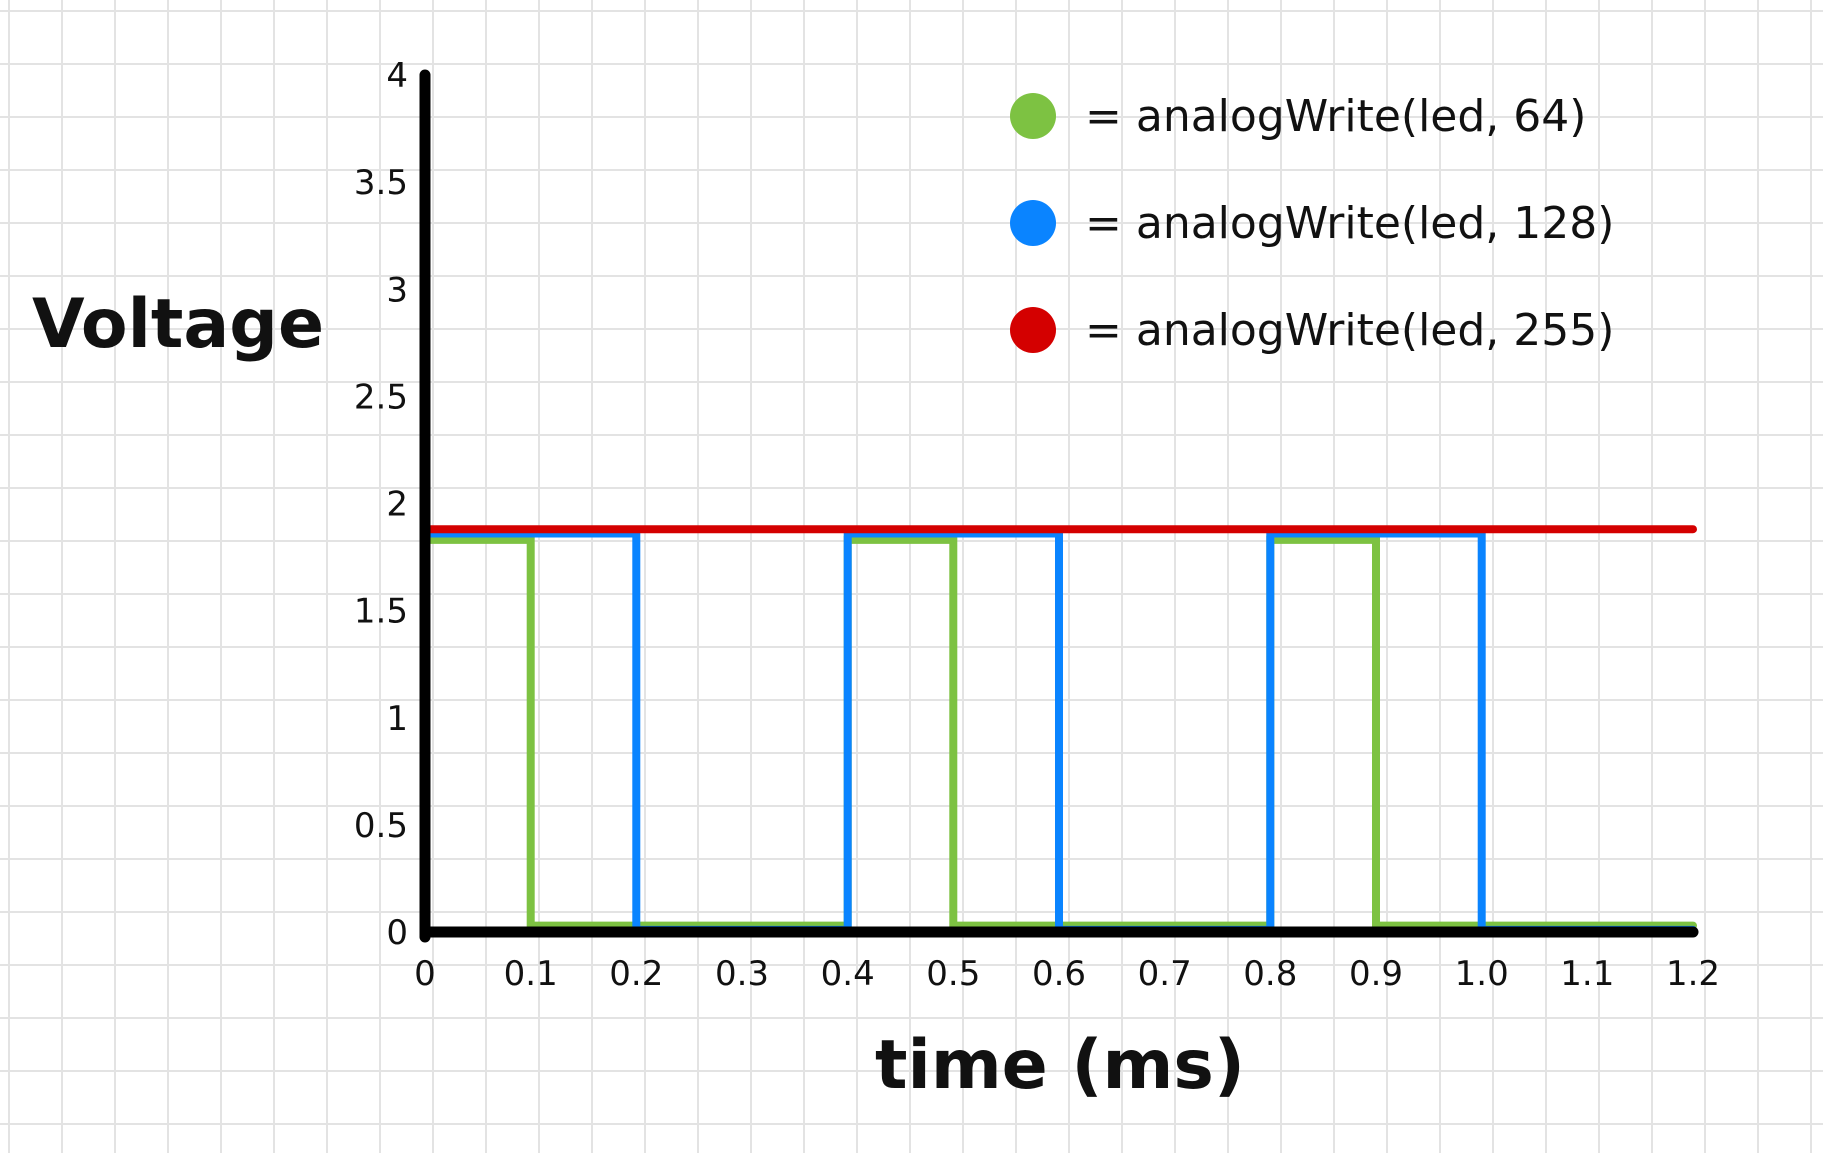  I want to click on x-tick-label: 0, so click(425, 974).